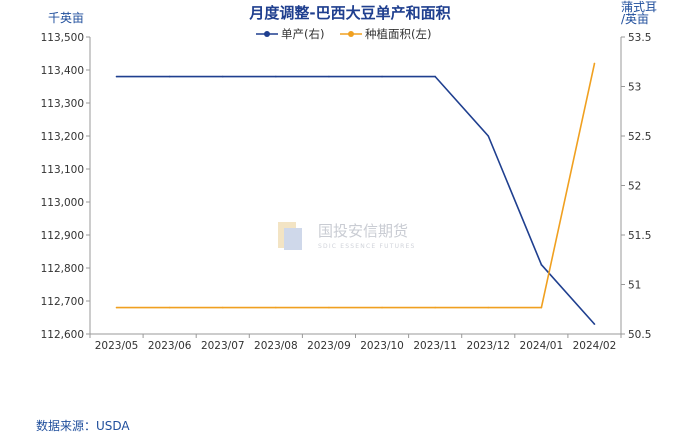 Image resolution: width=700 pixels, height=438 pixels. I want to click on chart-legend: 单产(右) 种植面积(左), so click(343, 34).